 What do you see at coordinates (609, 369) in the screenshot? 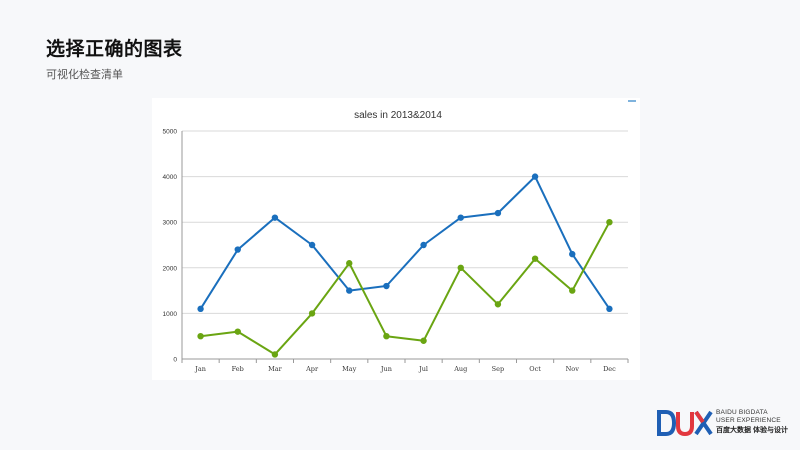
I see `x-tick-label: Dec` at bounding box center [609, 369].